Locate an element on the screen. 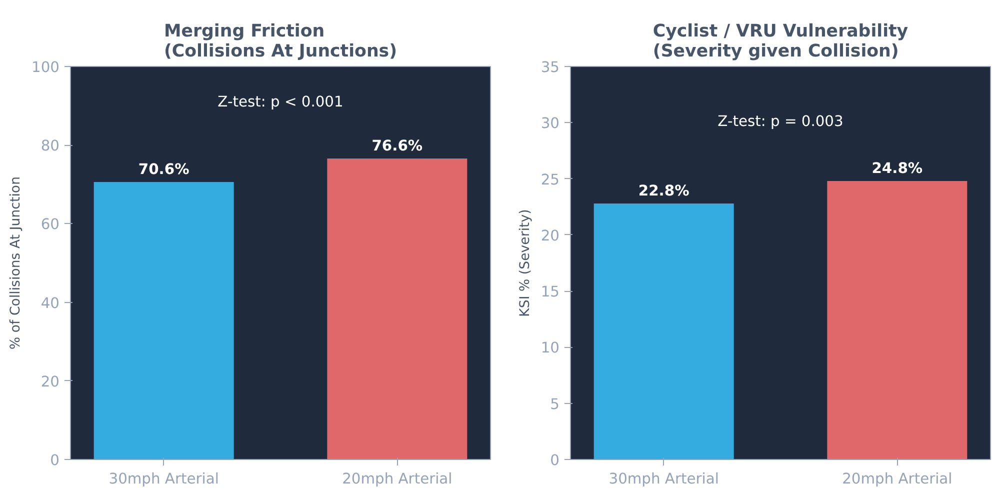 The height and width of the screenshot is (490, 1000). y-tick-label: 30 is located at coordinates (550, 123).